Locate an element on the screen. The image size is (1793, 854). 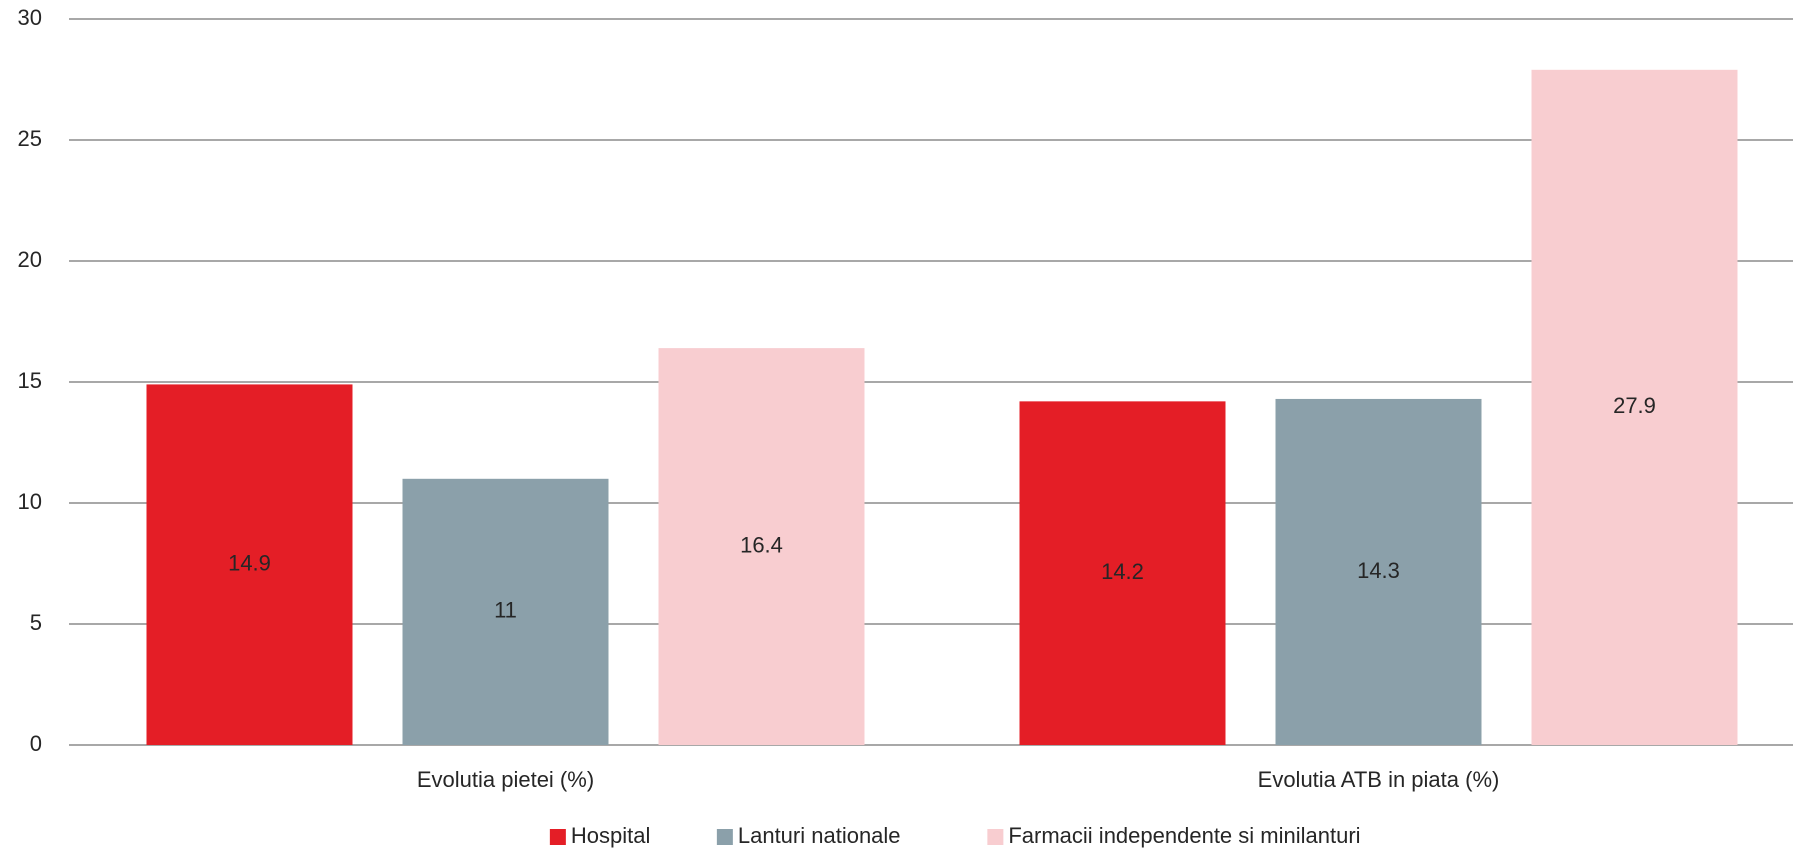
legend-label: Hospital is located at coordinates (610, 835).